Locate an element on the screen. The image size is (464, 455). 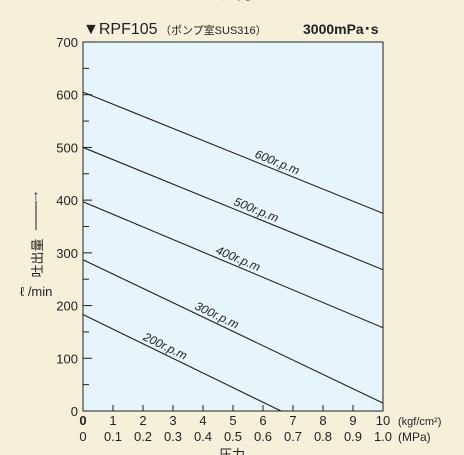
y-axis-arrow: ↑ is located at coordinates (36, 195).